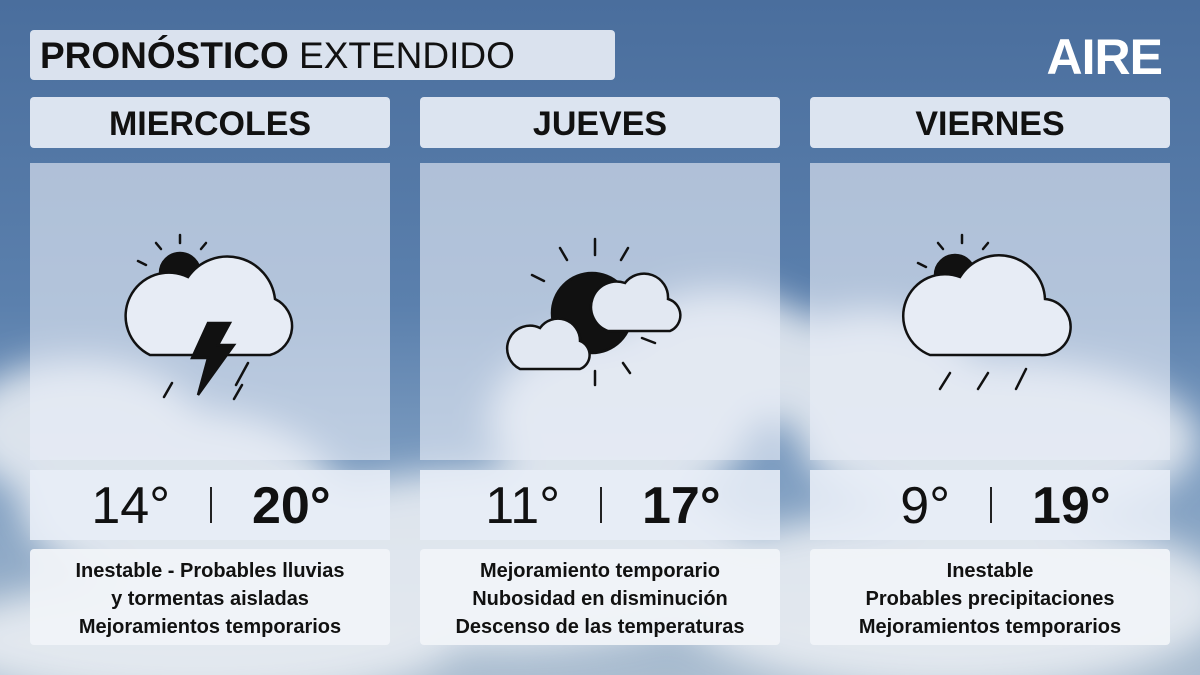 The width and height of the screenshot is (1200, 675). What do you see at coordinates (681, 506) in the screenshot?
I see `temp-max: 17°` at bounding box center [681, 506].